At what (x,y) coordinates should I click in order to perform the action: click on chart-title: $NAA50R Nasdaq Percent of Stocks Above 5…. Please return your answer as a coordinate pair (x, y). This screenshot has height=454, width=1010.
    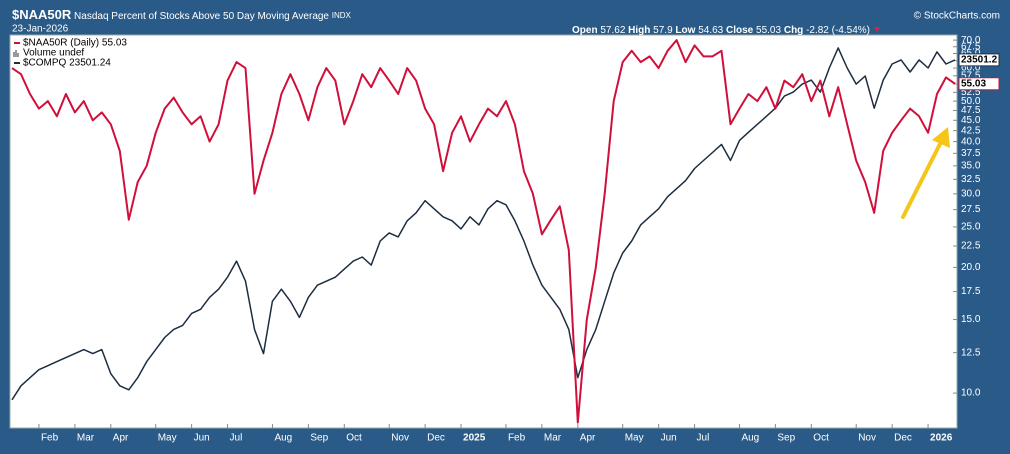
    Looking at the image, I should click on (182, 14).